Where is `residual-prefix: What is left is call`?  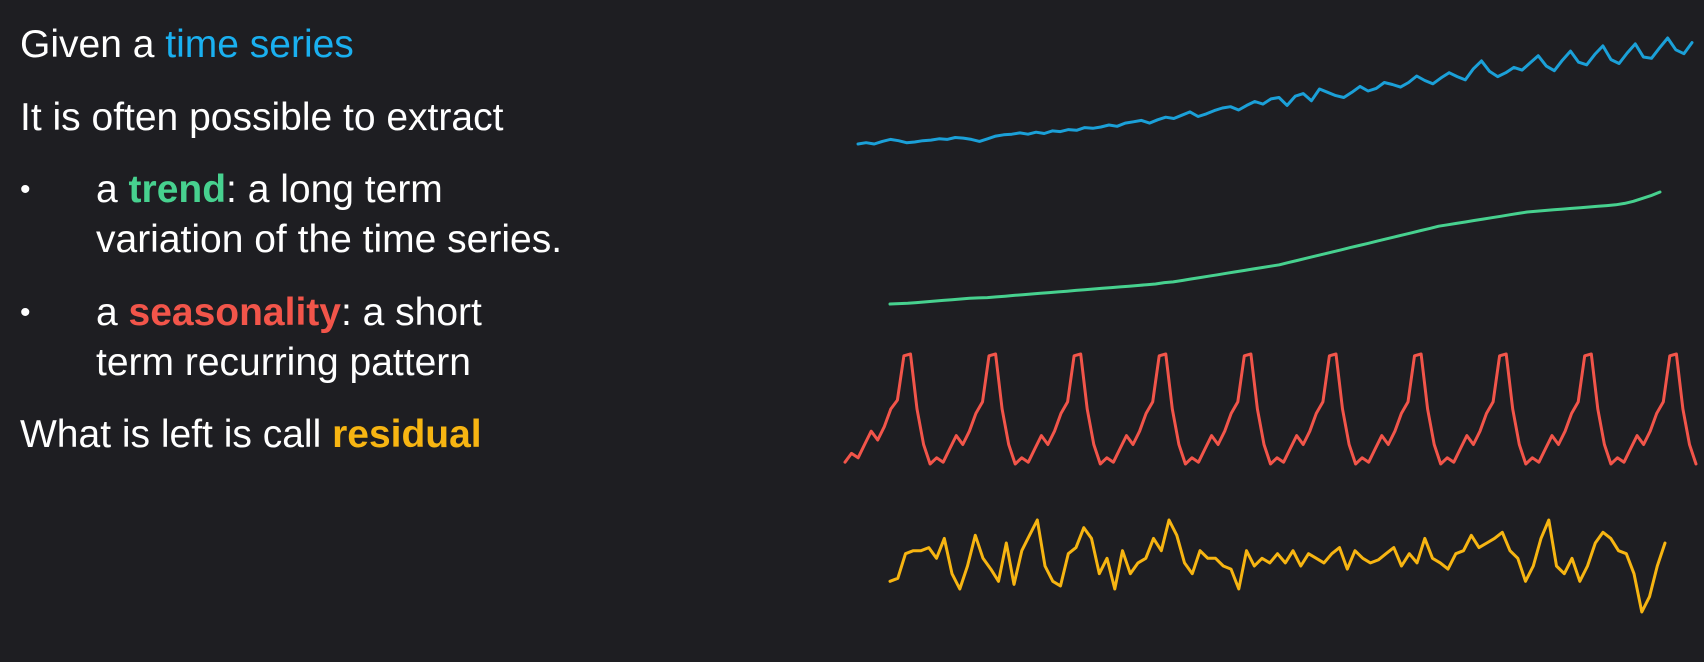 residual-prefix: What is left is call is located at coordinates (176, 434).